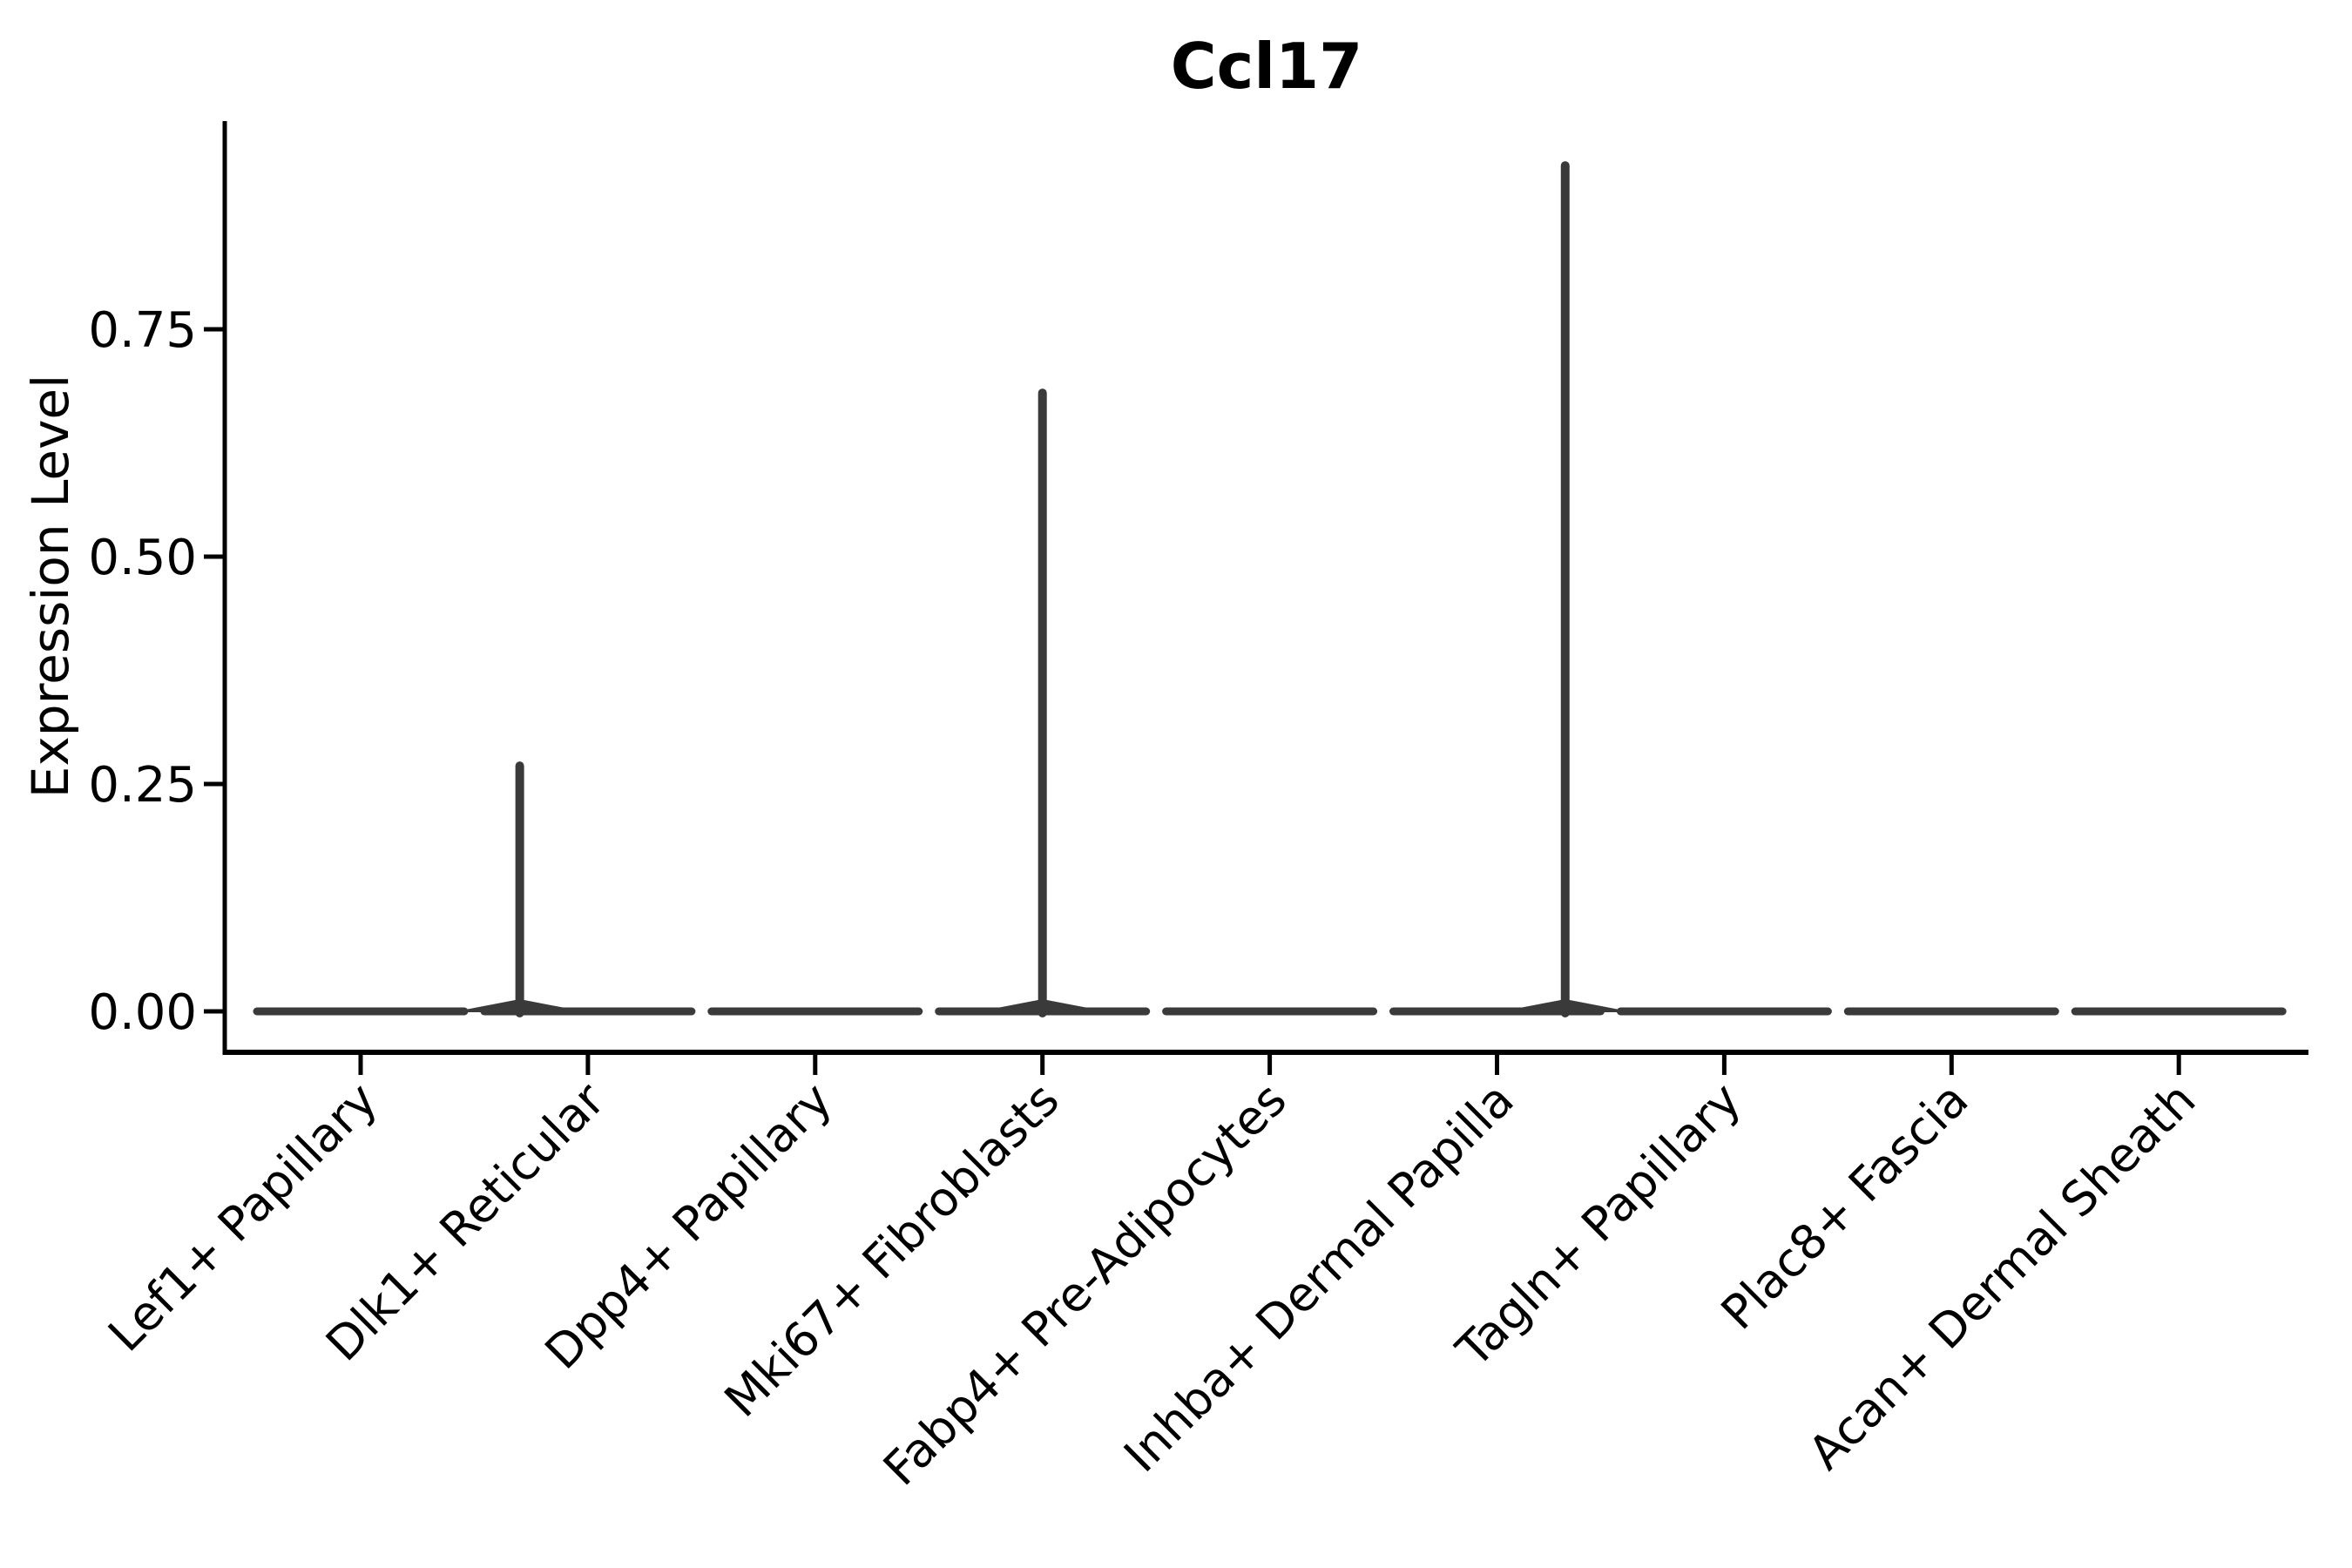 This screenshot has width=2352, height=1568. I want to click on y-tick-label: 0.25, so click(142, 785).